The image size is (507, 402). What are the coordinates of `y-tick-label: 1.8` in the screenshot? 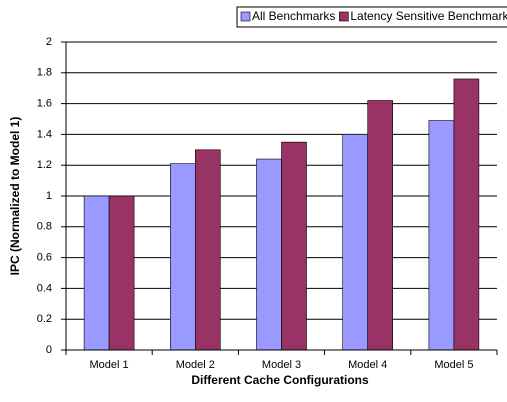 It's located at (44, 73).